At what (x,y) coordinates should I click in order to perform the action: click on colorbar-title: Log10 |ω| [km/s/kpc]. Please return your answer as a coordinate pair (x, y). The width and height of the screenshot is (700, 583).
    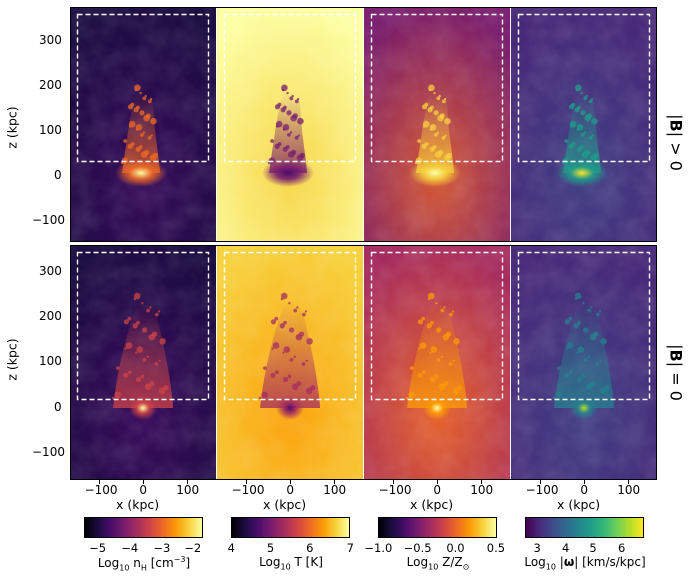
    Looking at the image, I should click on (585, 563).